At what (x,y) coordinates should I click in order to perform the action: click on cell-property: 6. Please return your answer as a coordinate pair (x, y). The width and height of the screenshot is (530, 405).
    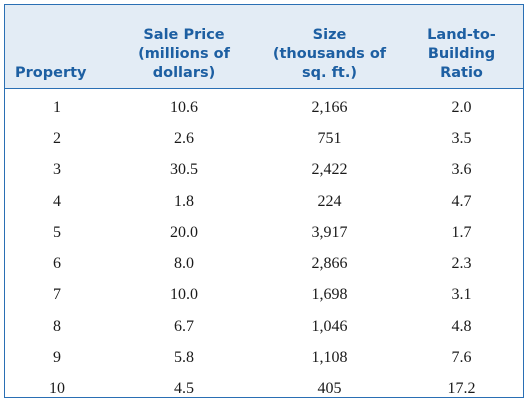
    Looking at the image, I should click on (57, 264).